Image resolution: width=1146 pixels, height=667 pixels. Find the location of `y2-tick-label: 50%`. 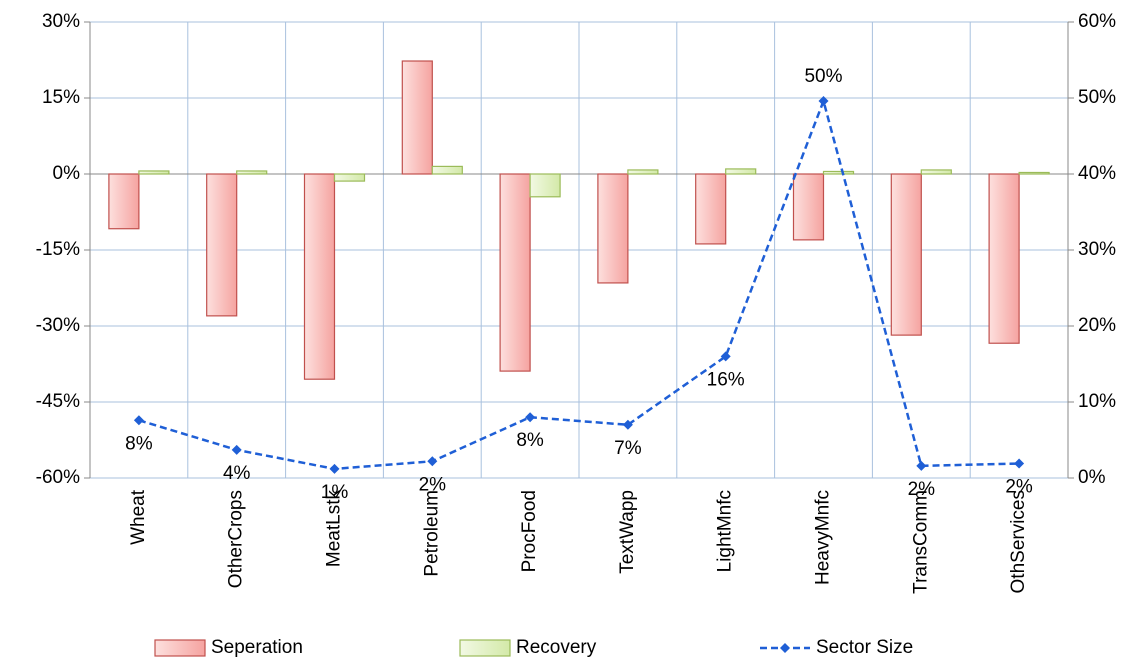

y2-tick-label: 50% is located at coordinates (1097, 97).